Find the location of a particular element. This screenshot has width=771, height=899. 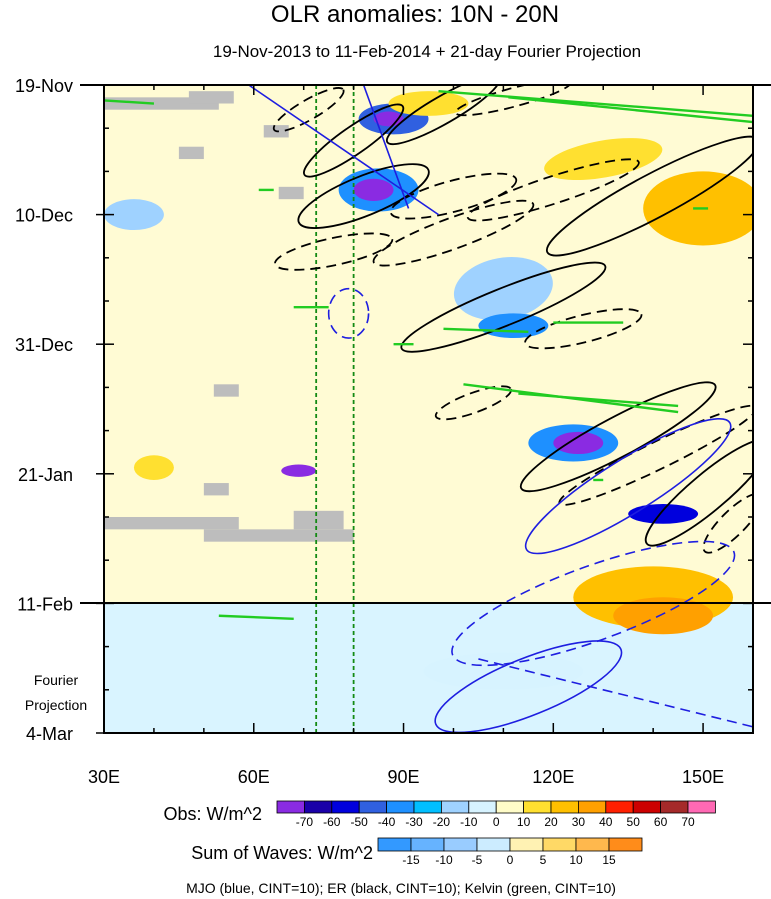

obs-colorbar-label: -50 is located at coordinates (360, 822).